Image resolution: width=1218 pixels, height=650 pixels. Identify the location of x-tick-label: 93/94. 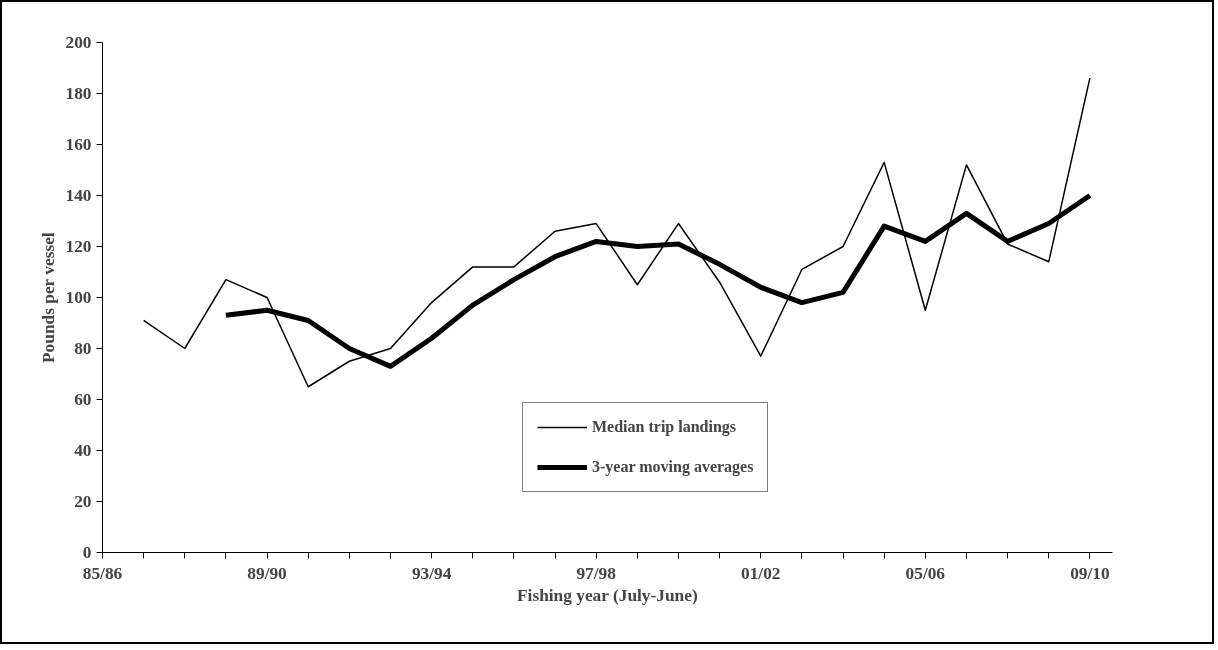
(431, 573).